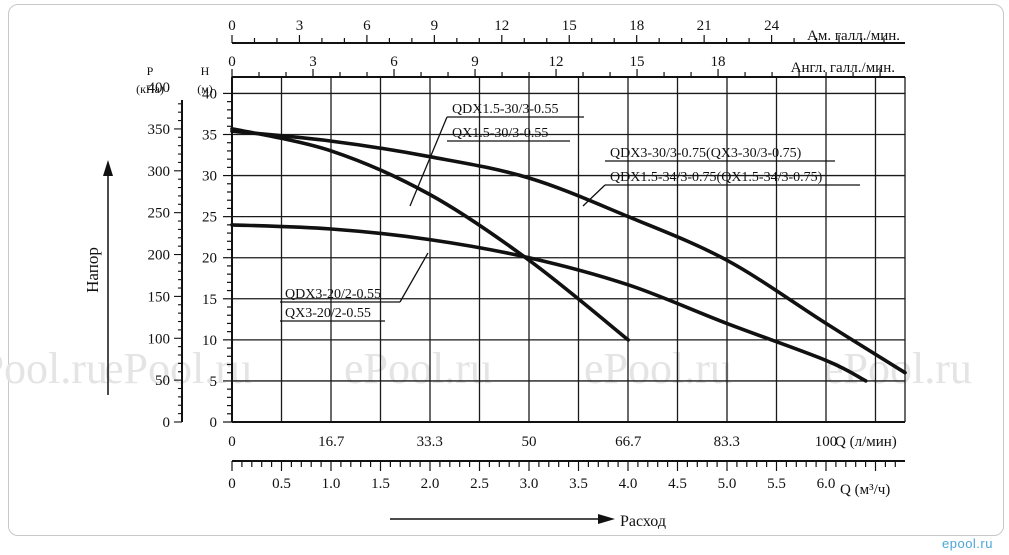 This screenshot has height=555, width=1009. Describe the element at coordinates (232, 26) in the screenshot. I see `top1-tick-label-0: 0` at that location.